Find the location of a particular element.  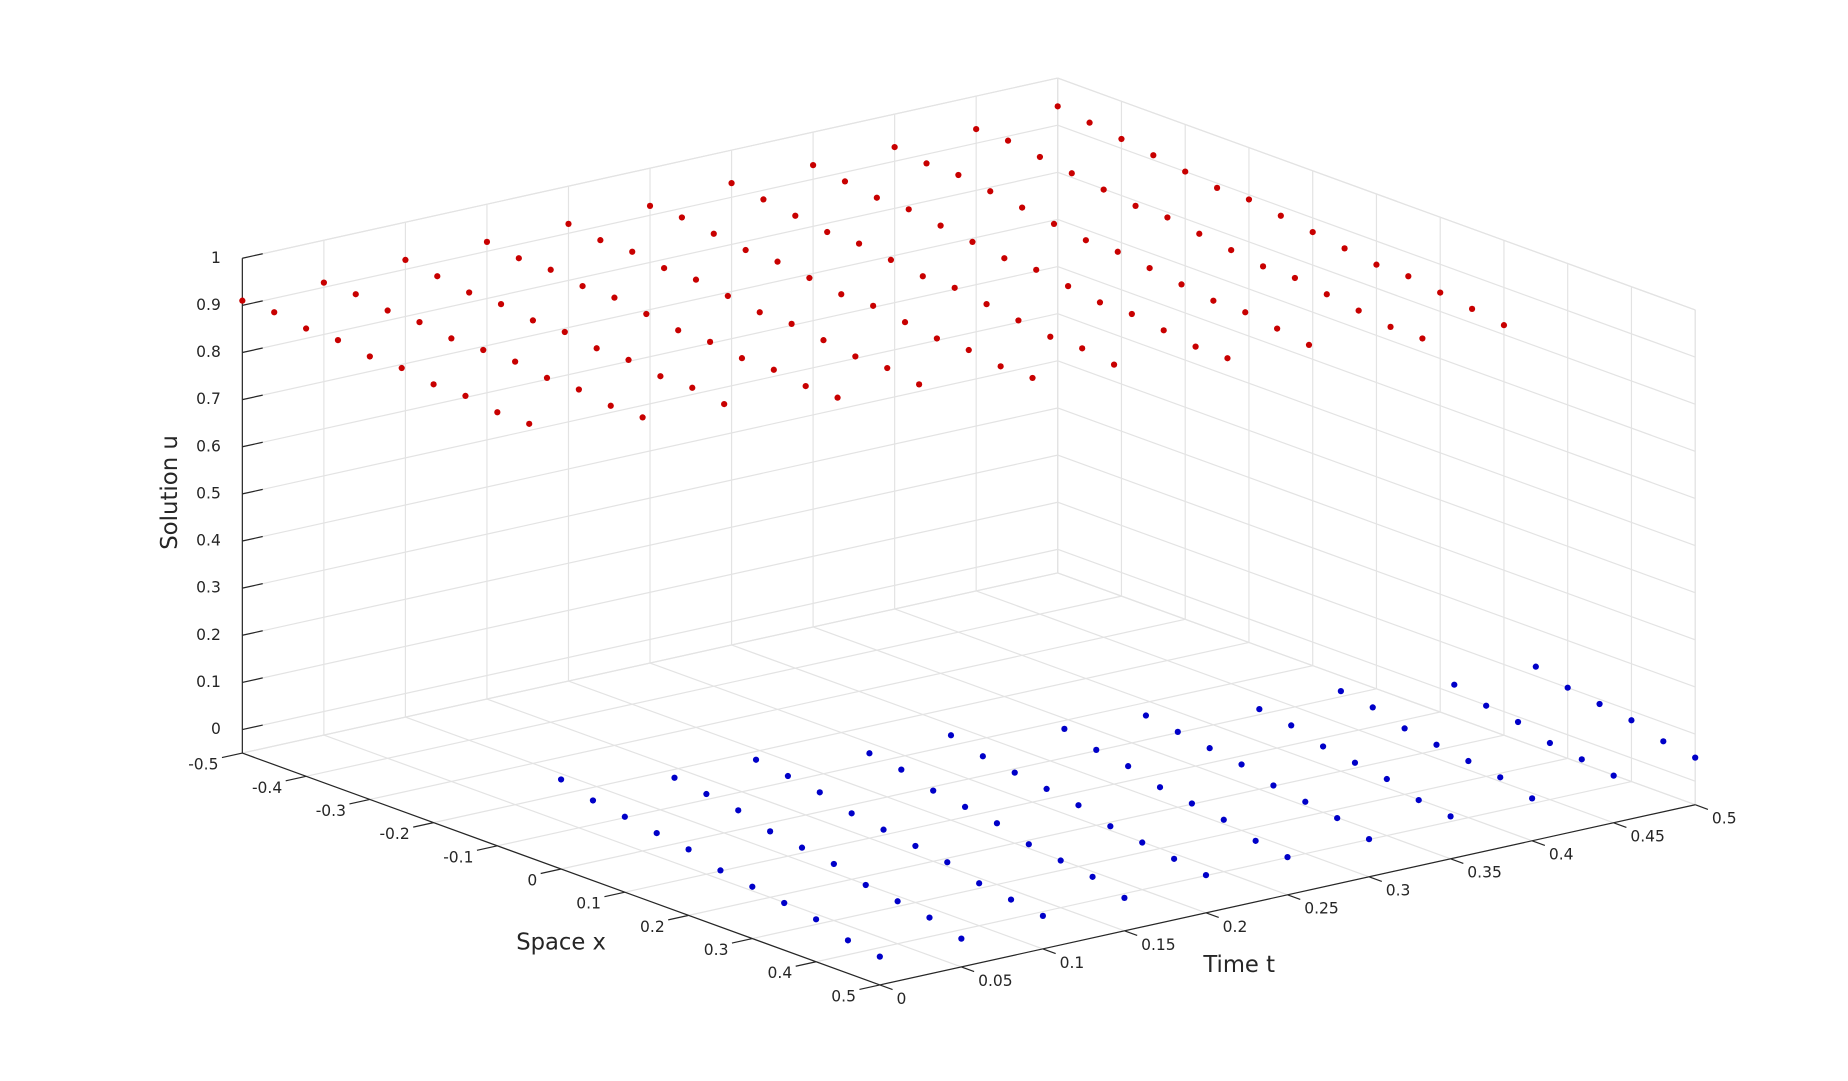

x-tick-label: 0.3 is located at coordinates (716, 950).